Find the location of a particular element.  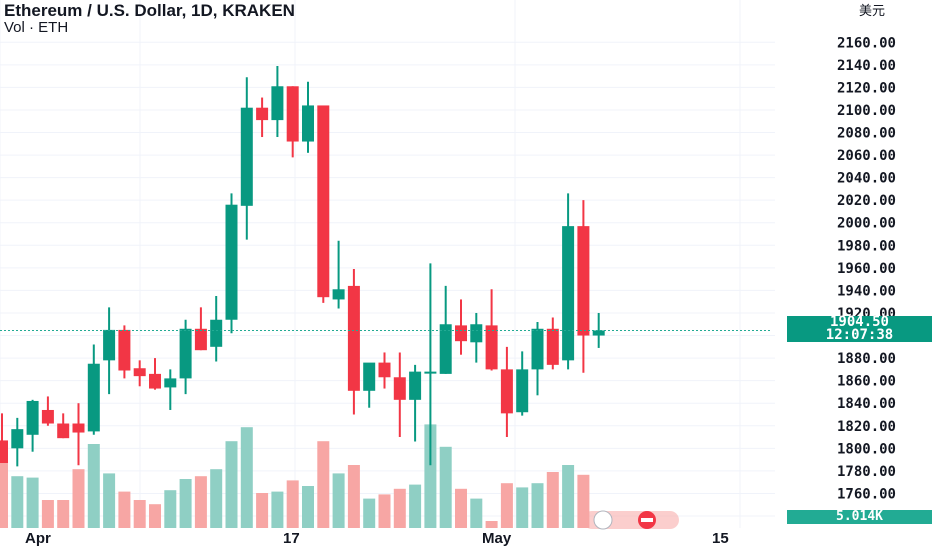

y-tick-label: 2100.00 is located at coordinates (866, 111).